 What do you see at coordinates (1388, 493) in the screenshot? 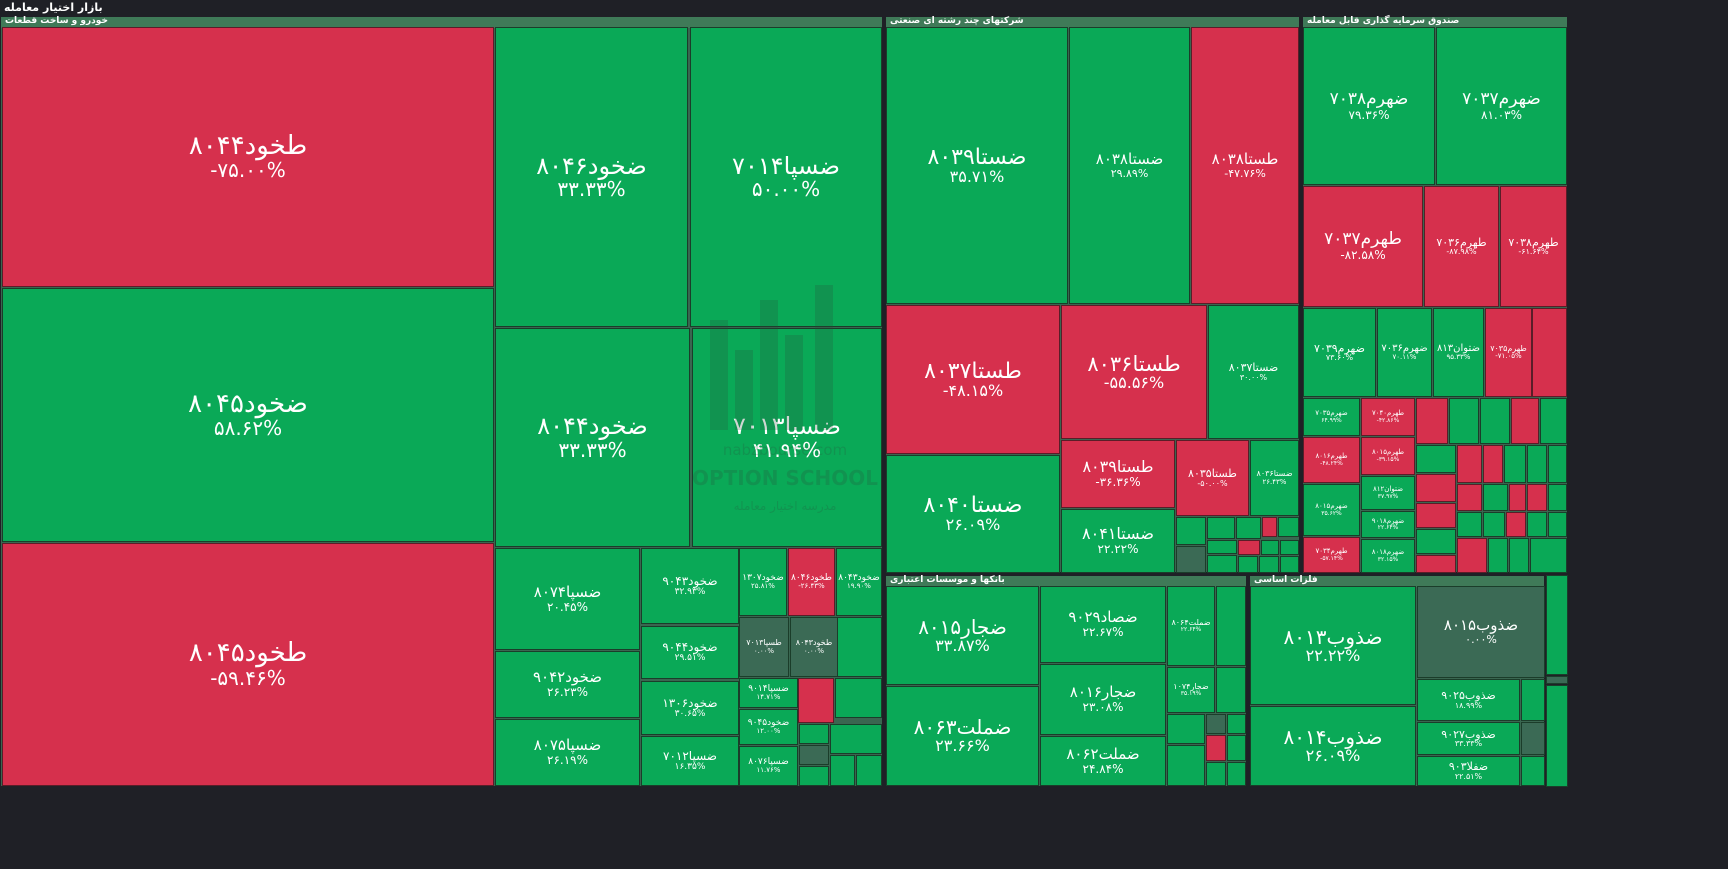
I see `treemap-cell: ضتوان۸۱۲ ۳۷.۹۷%` at bounding box center [1388, 493].